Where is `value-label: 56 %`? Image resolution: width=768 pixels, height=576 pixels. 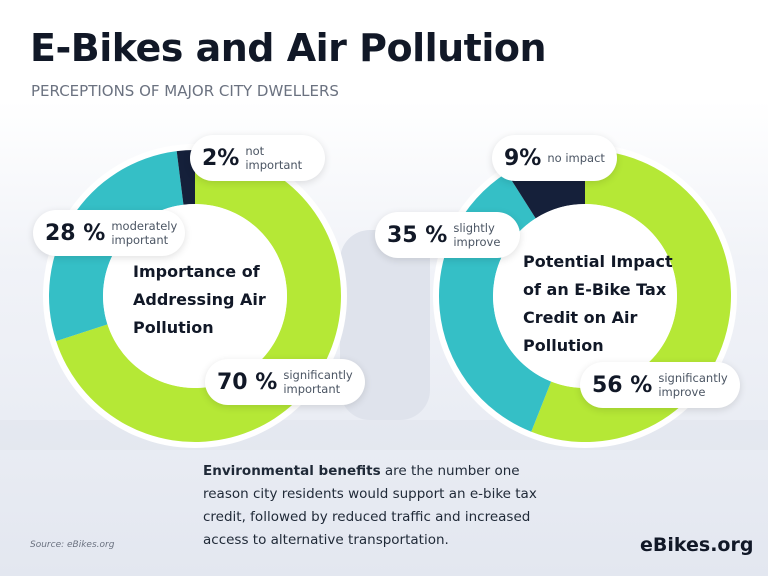 value-label: 56 % is located at coordinates (622, 385).